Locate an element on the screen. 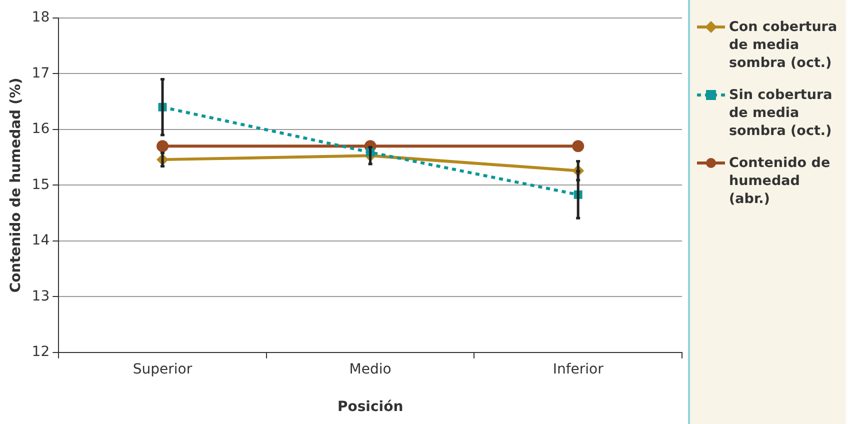 The height and width of the screenshot is (424, 848). legend-label: Con cobertura de media sombra (oct.) is located at coordinates (783, 45).